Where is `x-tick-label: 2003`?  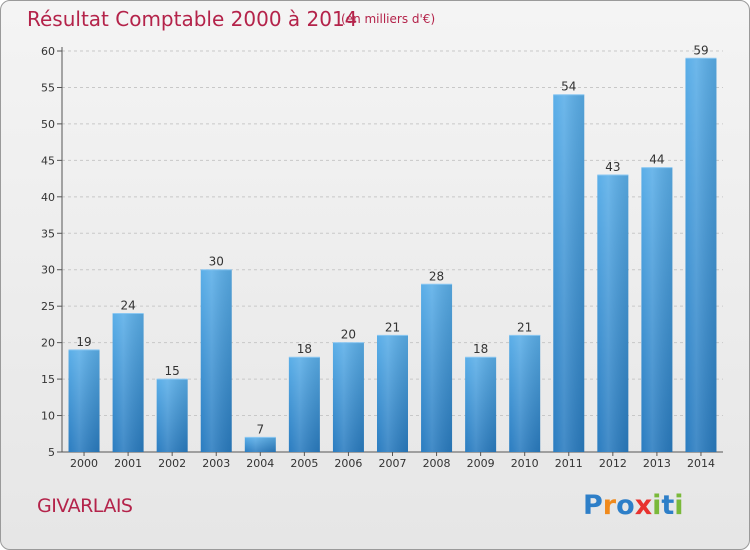
x-tick-label: 2003 is located at coordinates (216, 463).